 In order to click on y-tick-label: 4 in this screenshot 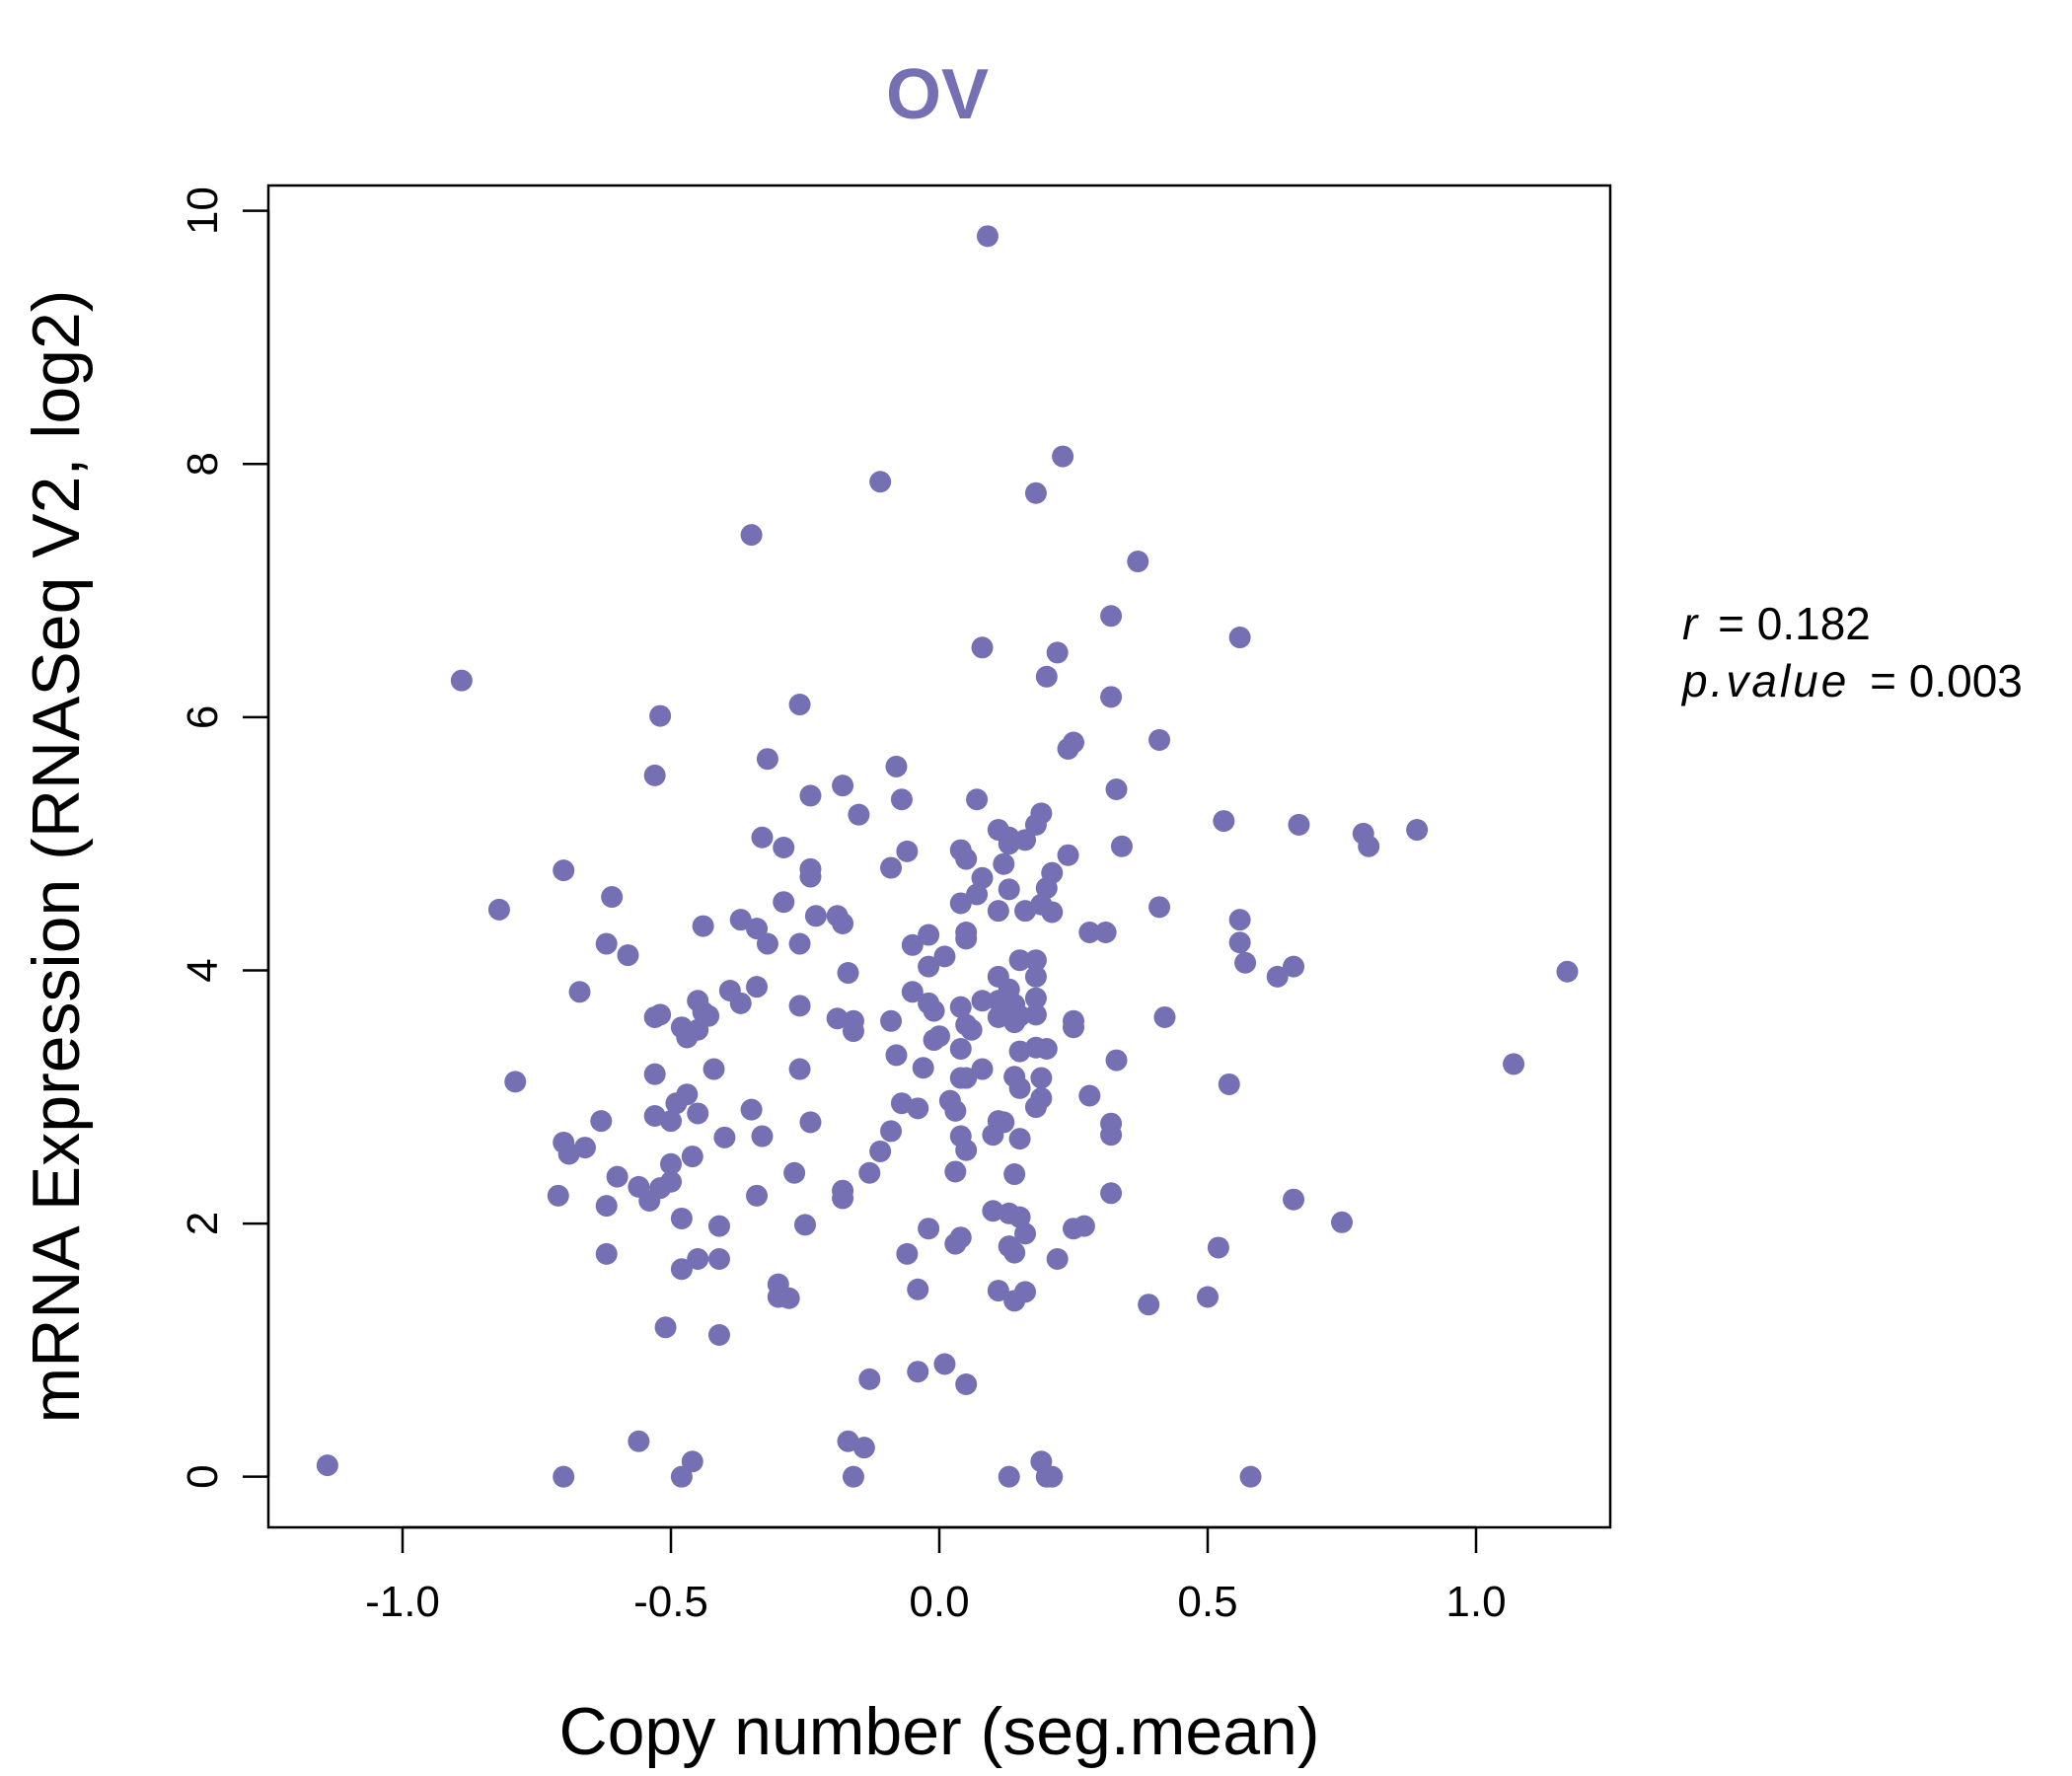, I will do `click(203, 970)`.